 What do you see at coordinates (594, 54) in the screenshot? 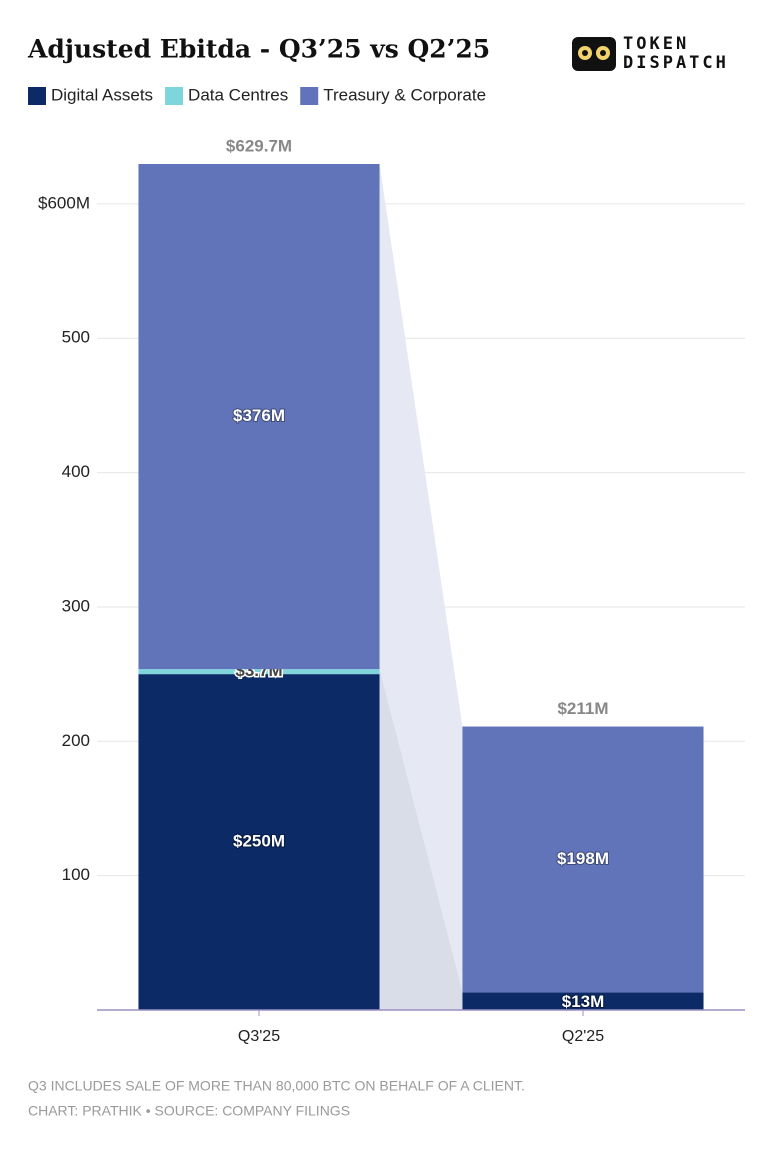
I see `logo-icon` at bounding box center [594, 54].